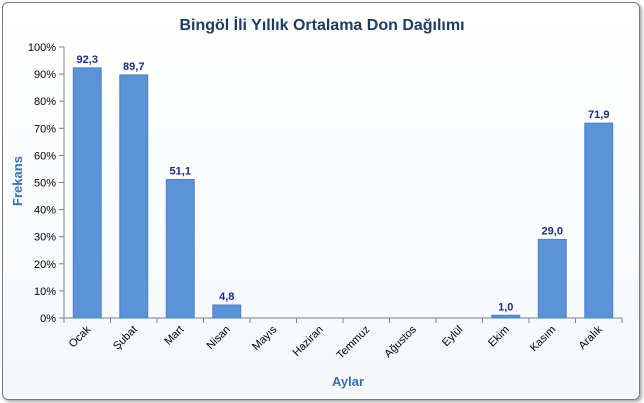 Image resolution: width=644 pixels, height=403 pixels. Describe the element at coordinates (45, 102) in the screenshot. I see `y-tick-label: 80%` at that location.